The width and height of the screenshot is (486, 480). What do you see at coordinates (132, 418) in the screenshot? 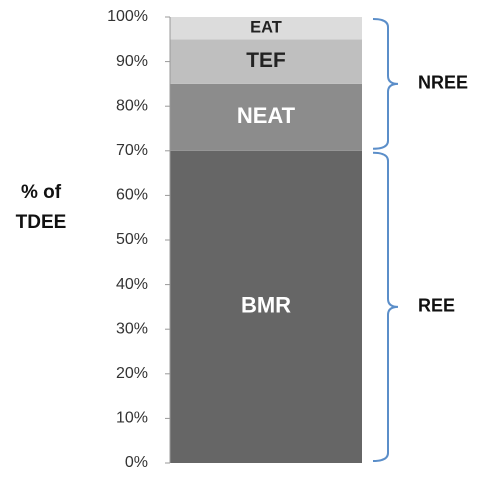
I see `y-tick-label: 10%` at bounding box center [132, 418].